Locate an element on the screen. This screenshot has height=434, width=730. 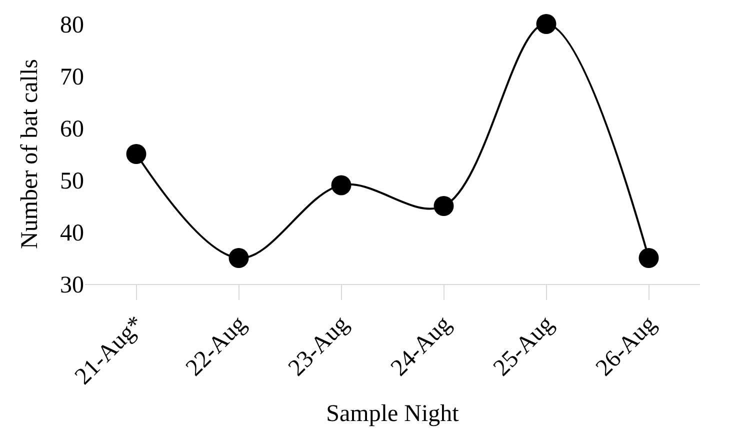
y-tick-label: 30 is located at coordinates (72, 285).